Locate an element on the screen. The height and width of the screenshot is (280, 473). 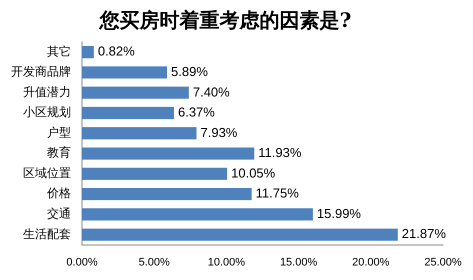
data-label: 7.93% is located at coordinates (219, 132).